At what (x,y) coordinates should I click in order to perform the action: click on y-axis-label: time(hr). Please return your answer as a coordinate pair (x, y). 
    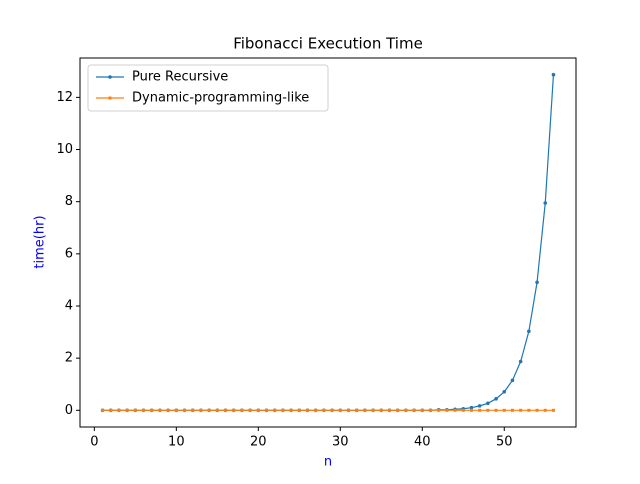
    Looking at the image, I should click on (40, 241).